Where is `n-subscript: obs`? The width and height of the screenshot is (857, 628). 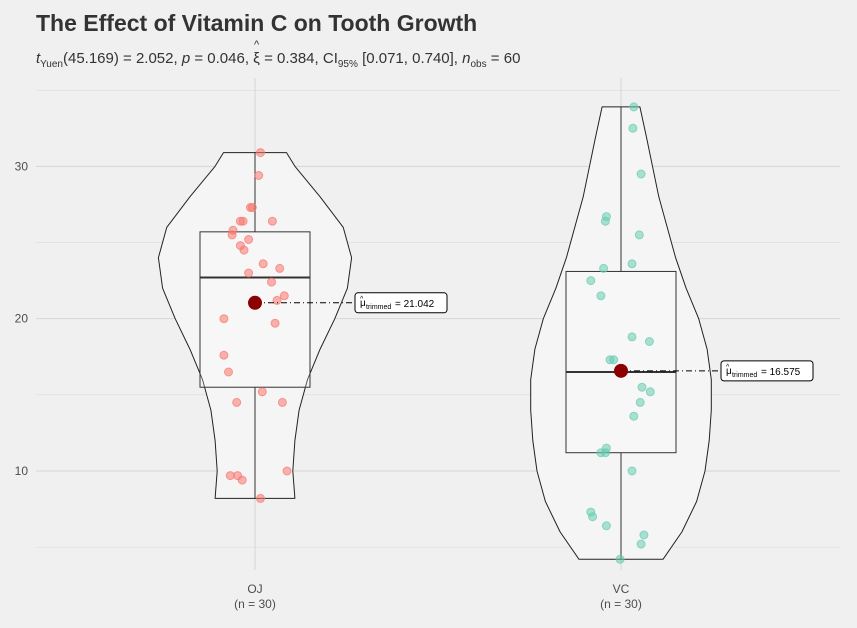
n-subscript: obs is located at coordinates (478, 64).